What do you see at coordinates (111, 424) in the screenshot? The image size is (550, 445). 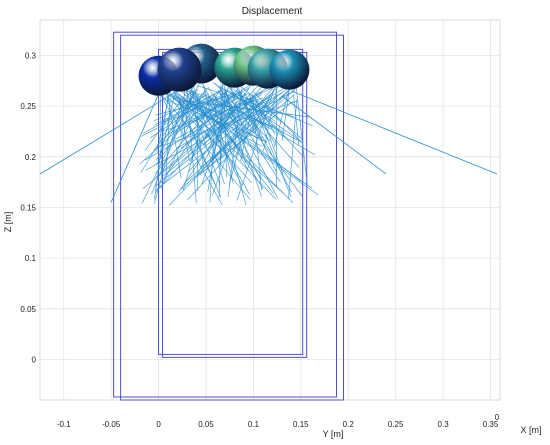 I see `y-tick-label: -0.05` at bounding box center [111, 424].